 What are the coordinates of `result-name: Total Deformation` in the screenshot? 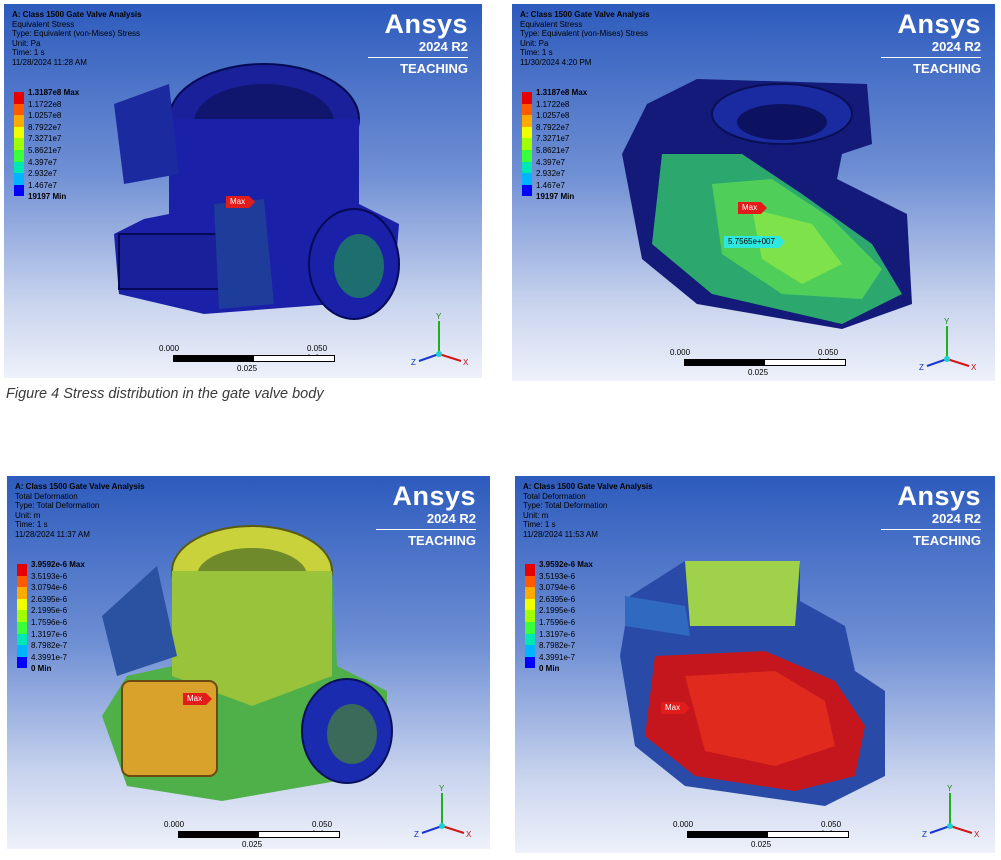 It's located at (554, 496).